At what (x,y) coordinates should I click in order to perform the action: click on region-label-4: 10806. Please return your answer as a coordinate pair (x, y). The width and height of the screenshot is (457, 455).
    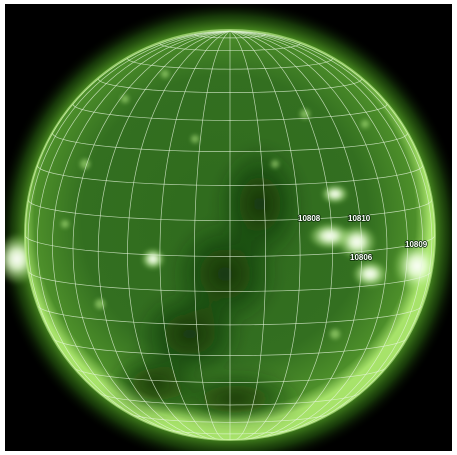
    Looking at the image, I should click on (361, 257).